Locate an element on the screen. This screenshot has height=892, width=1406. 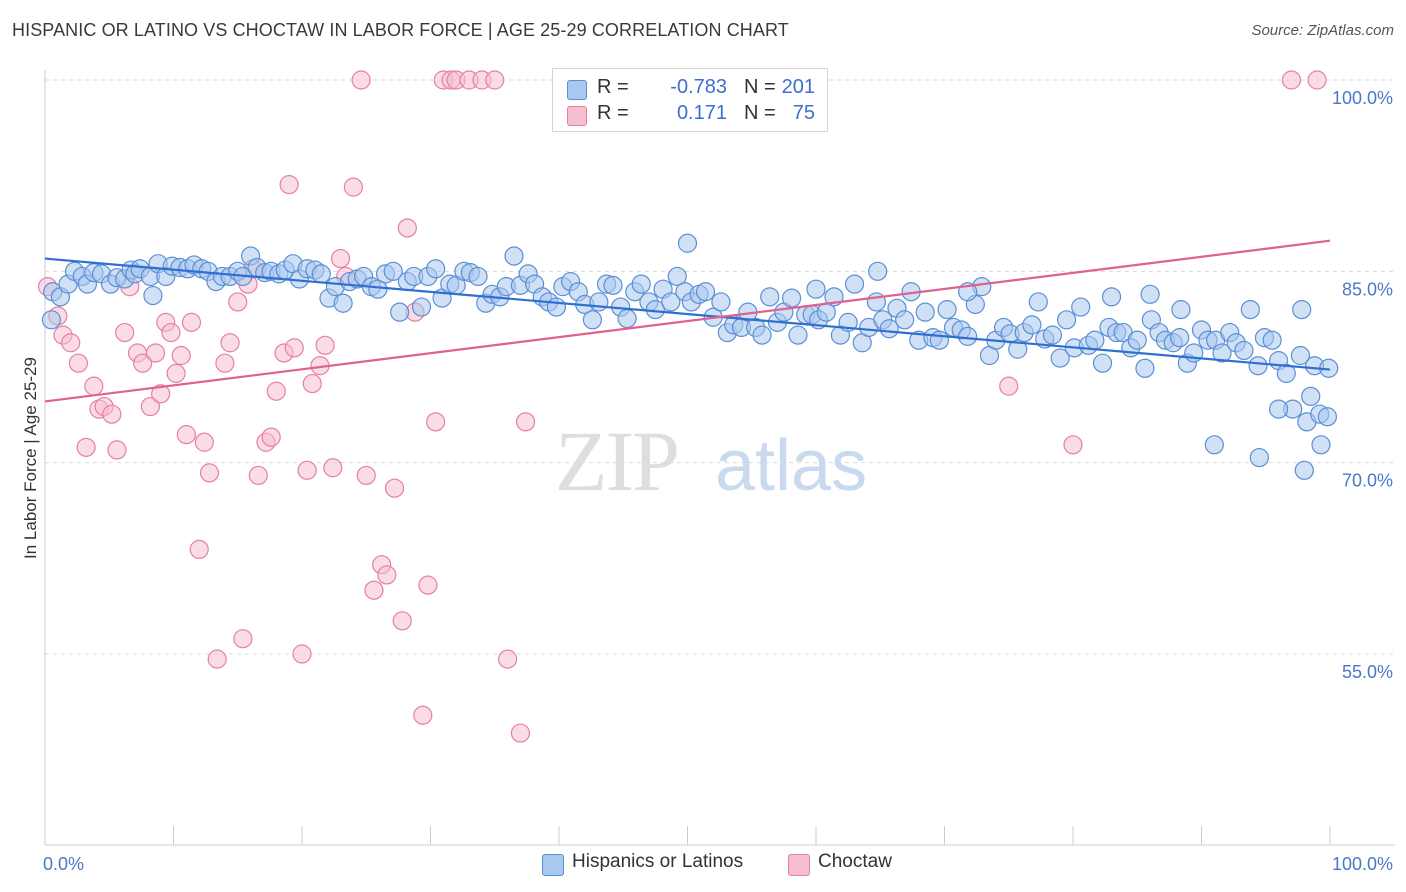
chart-source: Source: ZipAtlas.com is located at coordinates (1322, 30).